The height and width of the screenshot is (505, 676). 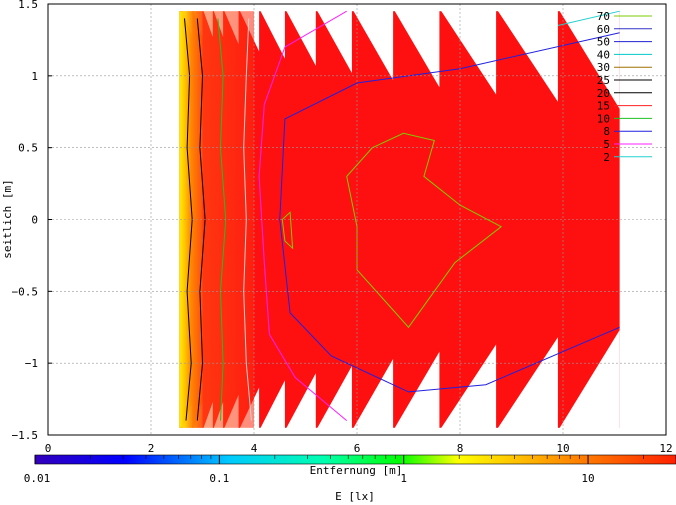 I want to click on legend-label: 15, so click(x=603, y=106).